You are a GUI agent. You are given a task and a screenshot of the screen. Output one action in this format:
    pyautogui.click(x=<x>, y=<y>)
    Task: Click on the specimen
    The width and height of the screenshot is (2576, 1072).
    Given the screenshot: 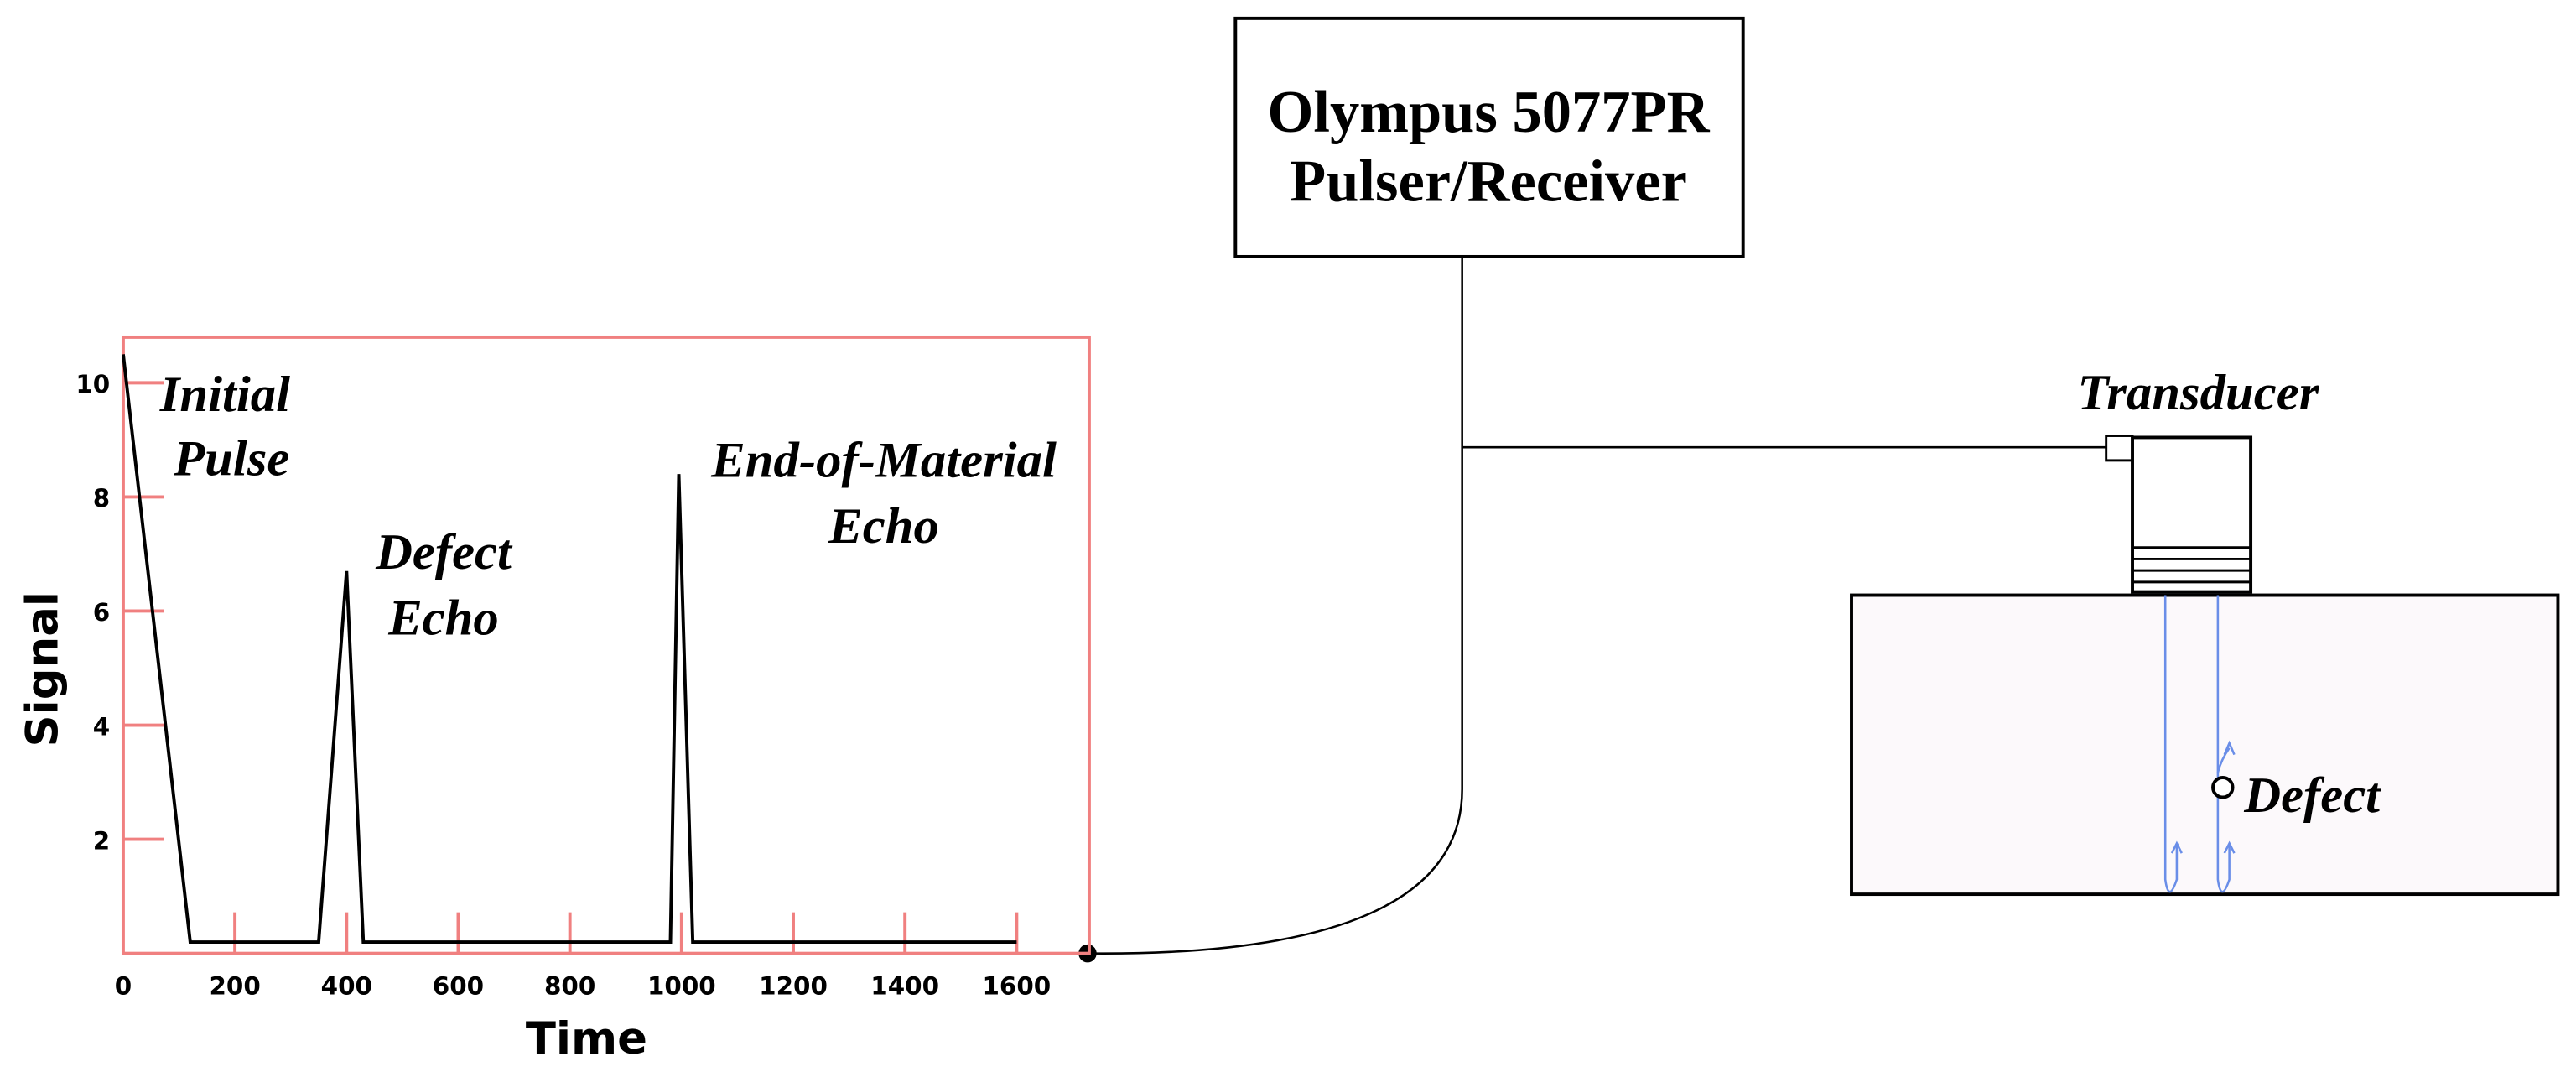 What is the action you would take?
    pyautogui.click(x=2205, y=745)
    